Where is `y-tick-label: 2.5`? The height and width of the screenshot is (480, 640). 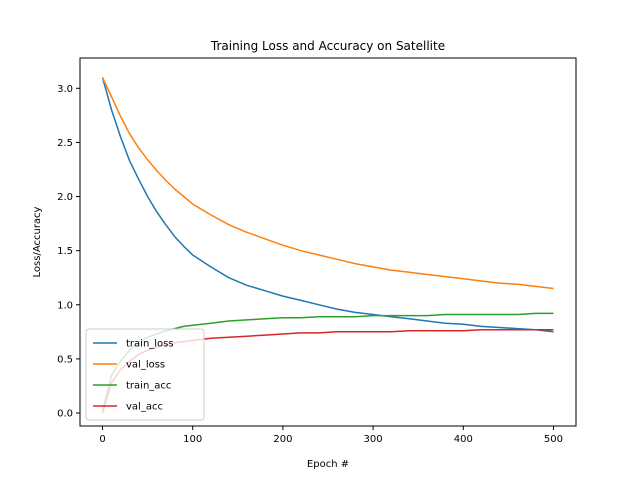 y-tick-label: 2.5 is located at coordinates (65, 143).